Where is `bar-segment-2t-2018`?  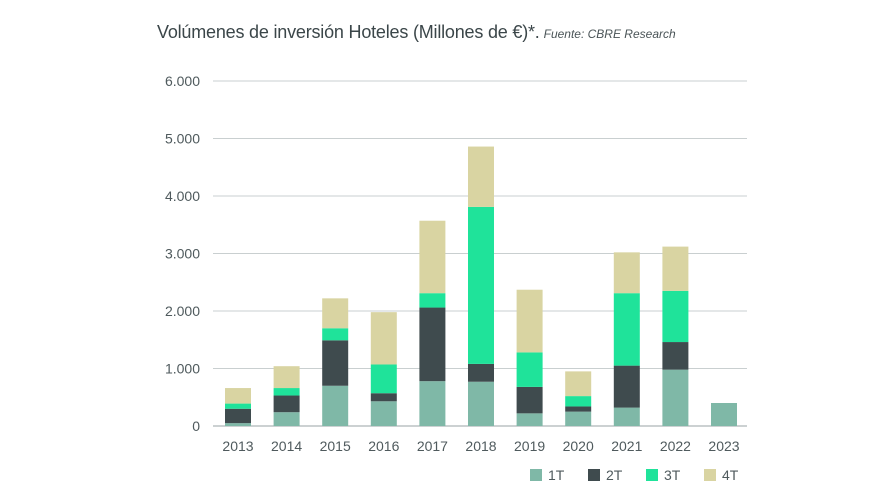
bar-segment-2t-2018 is located at coordinates (481, 372).